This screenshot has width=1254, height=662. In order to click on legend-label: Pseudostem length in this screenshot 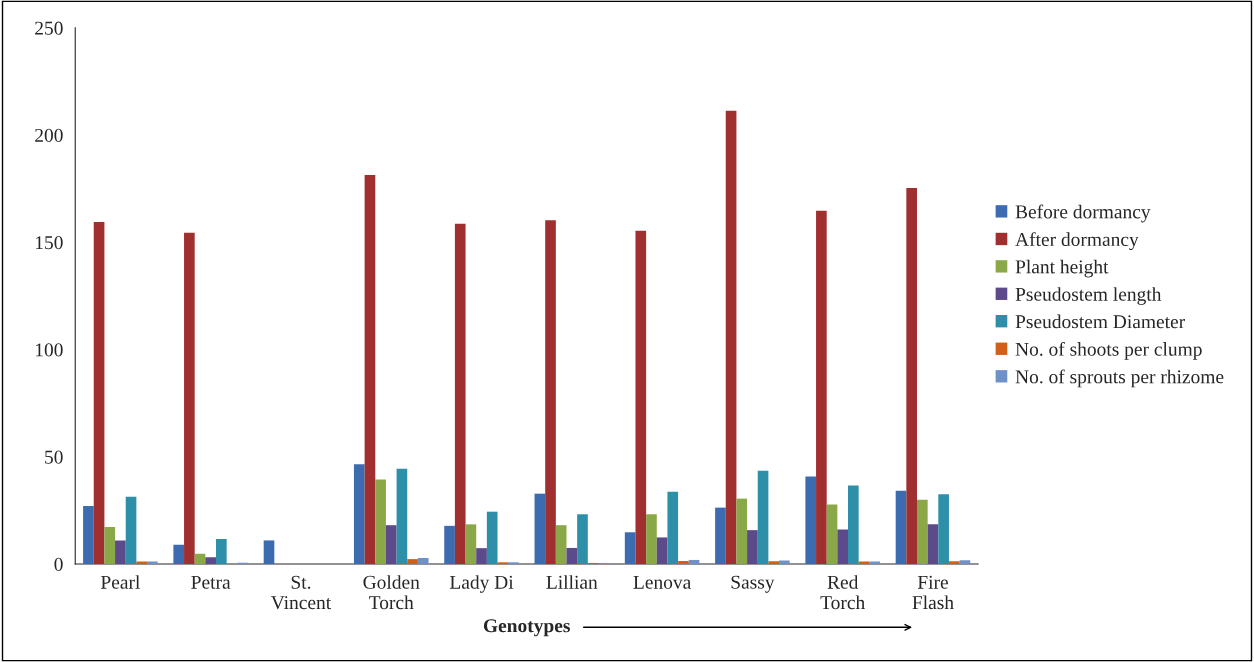, I will do `click(1088, 296)`.